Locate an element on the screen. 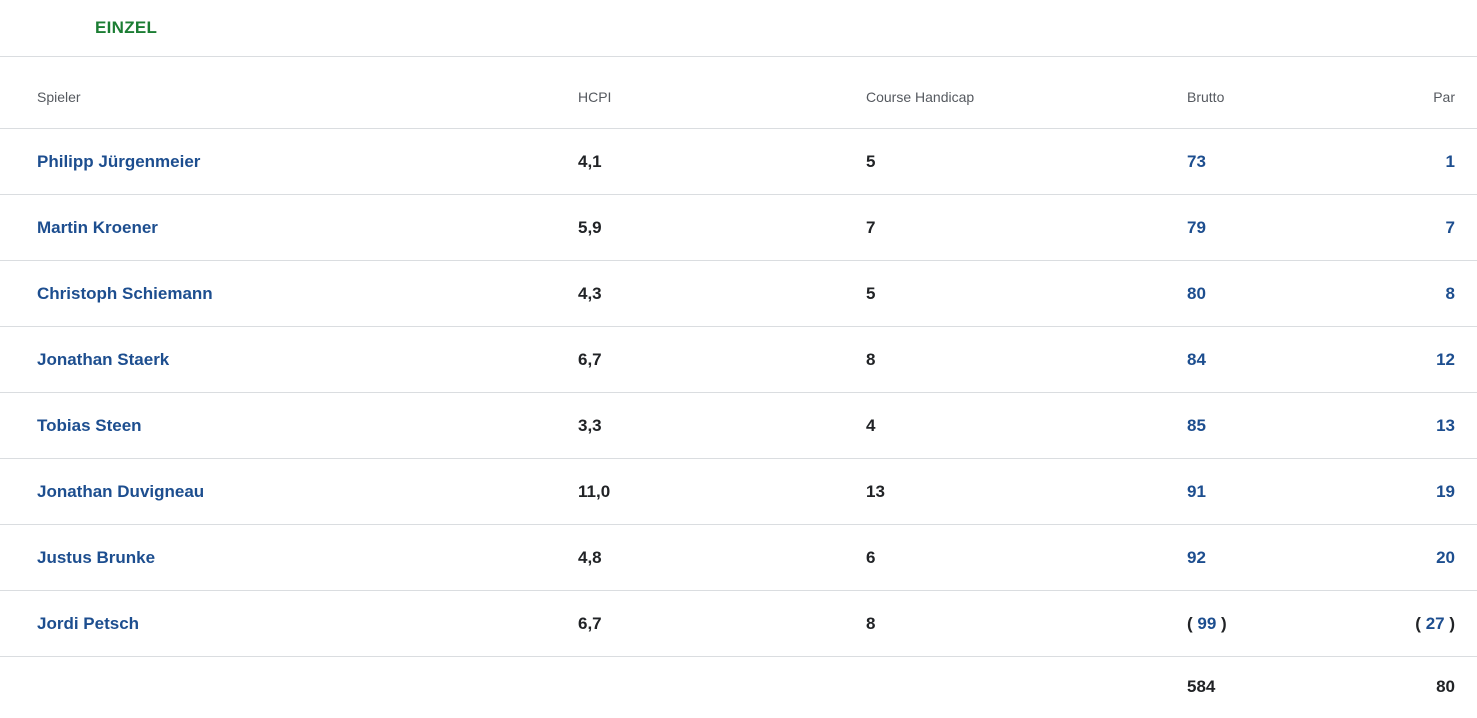 The height and width of the screenshot is (718, 1477). table-row: Martin Kroener 5,9 7 79 7 is located at coordinates (738, 228).